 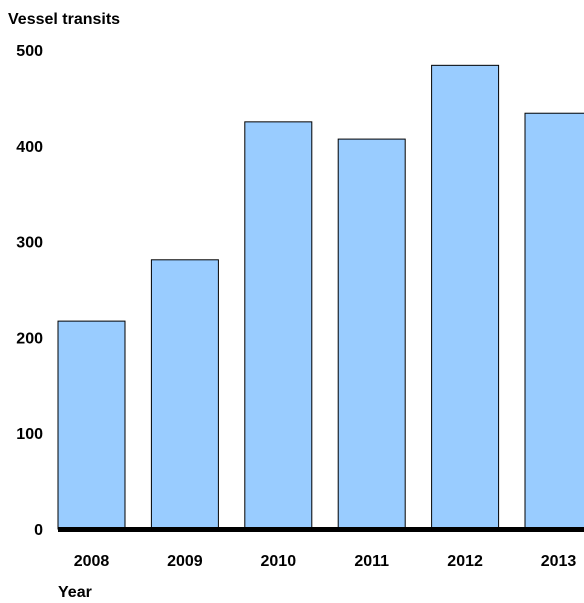 I want to click on y-tick-label: 300, so click(x=29, y=243).